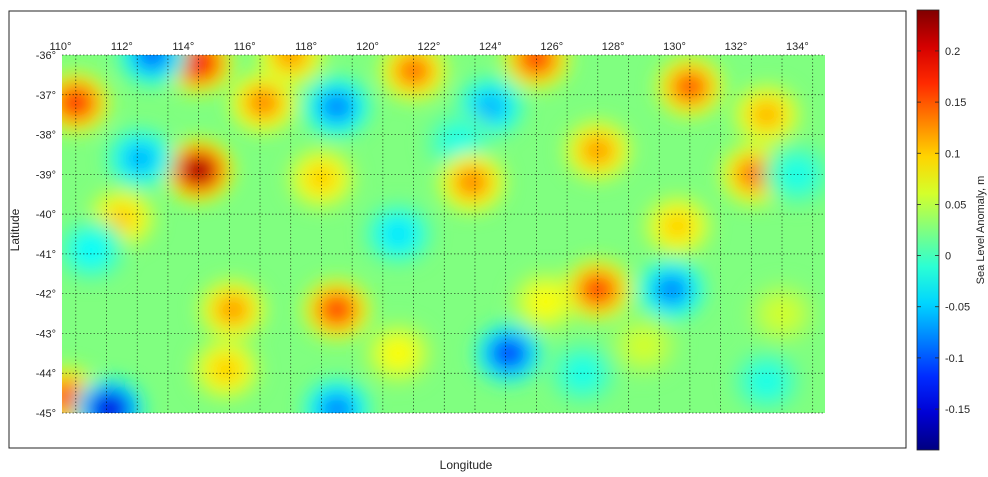 The height and width of the screenshot is (477, 988). Describe the element at coordinates (797, 47) in the screenshot. I see `x-tick-label: 134°` at that location.